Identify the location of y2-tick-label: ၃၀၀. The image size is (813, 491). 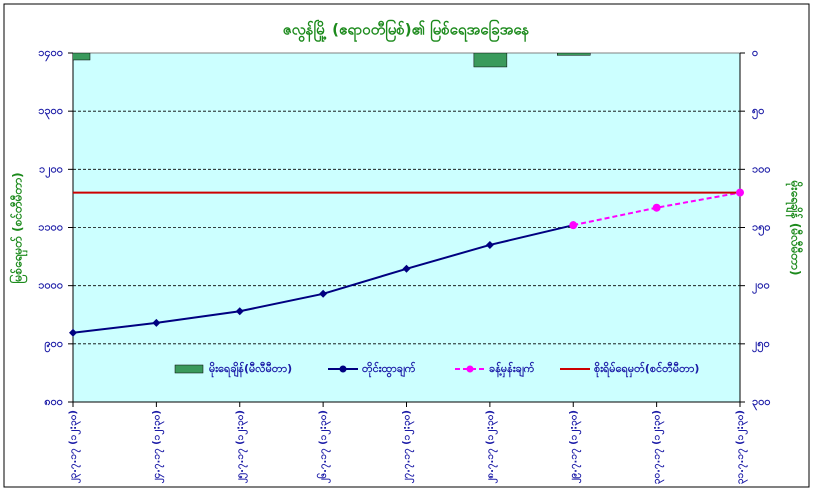
(761, 403).